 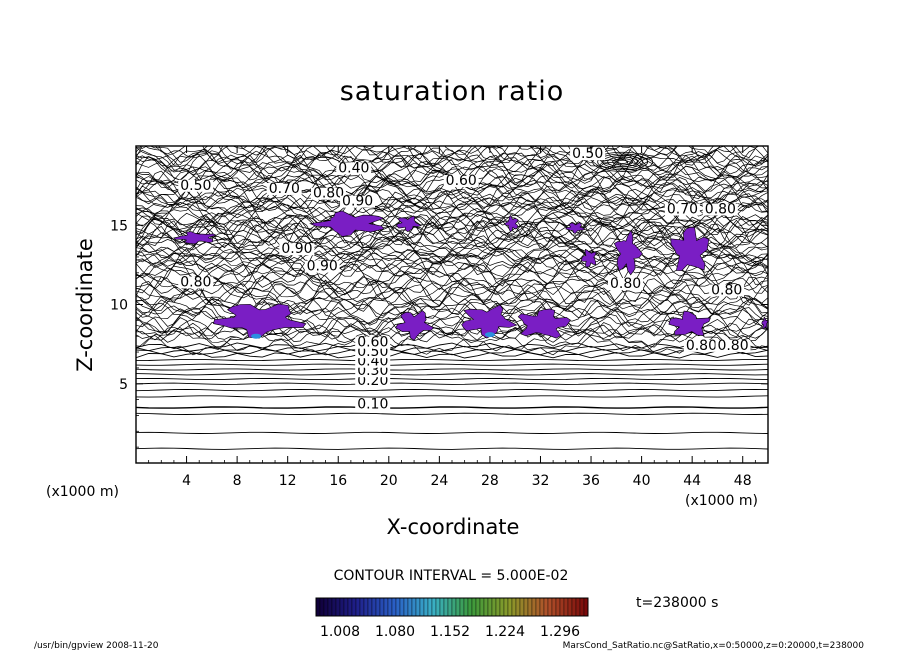 I want to click on x-tick-label: 8, so click(x=237, y=481).